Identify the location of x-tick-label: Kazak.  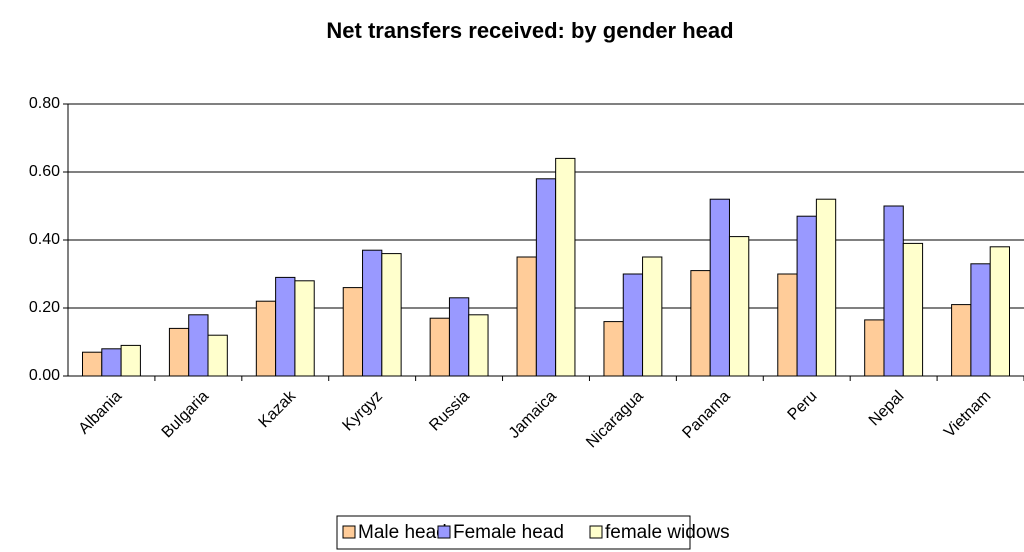
(278, 409).